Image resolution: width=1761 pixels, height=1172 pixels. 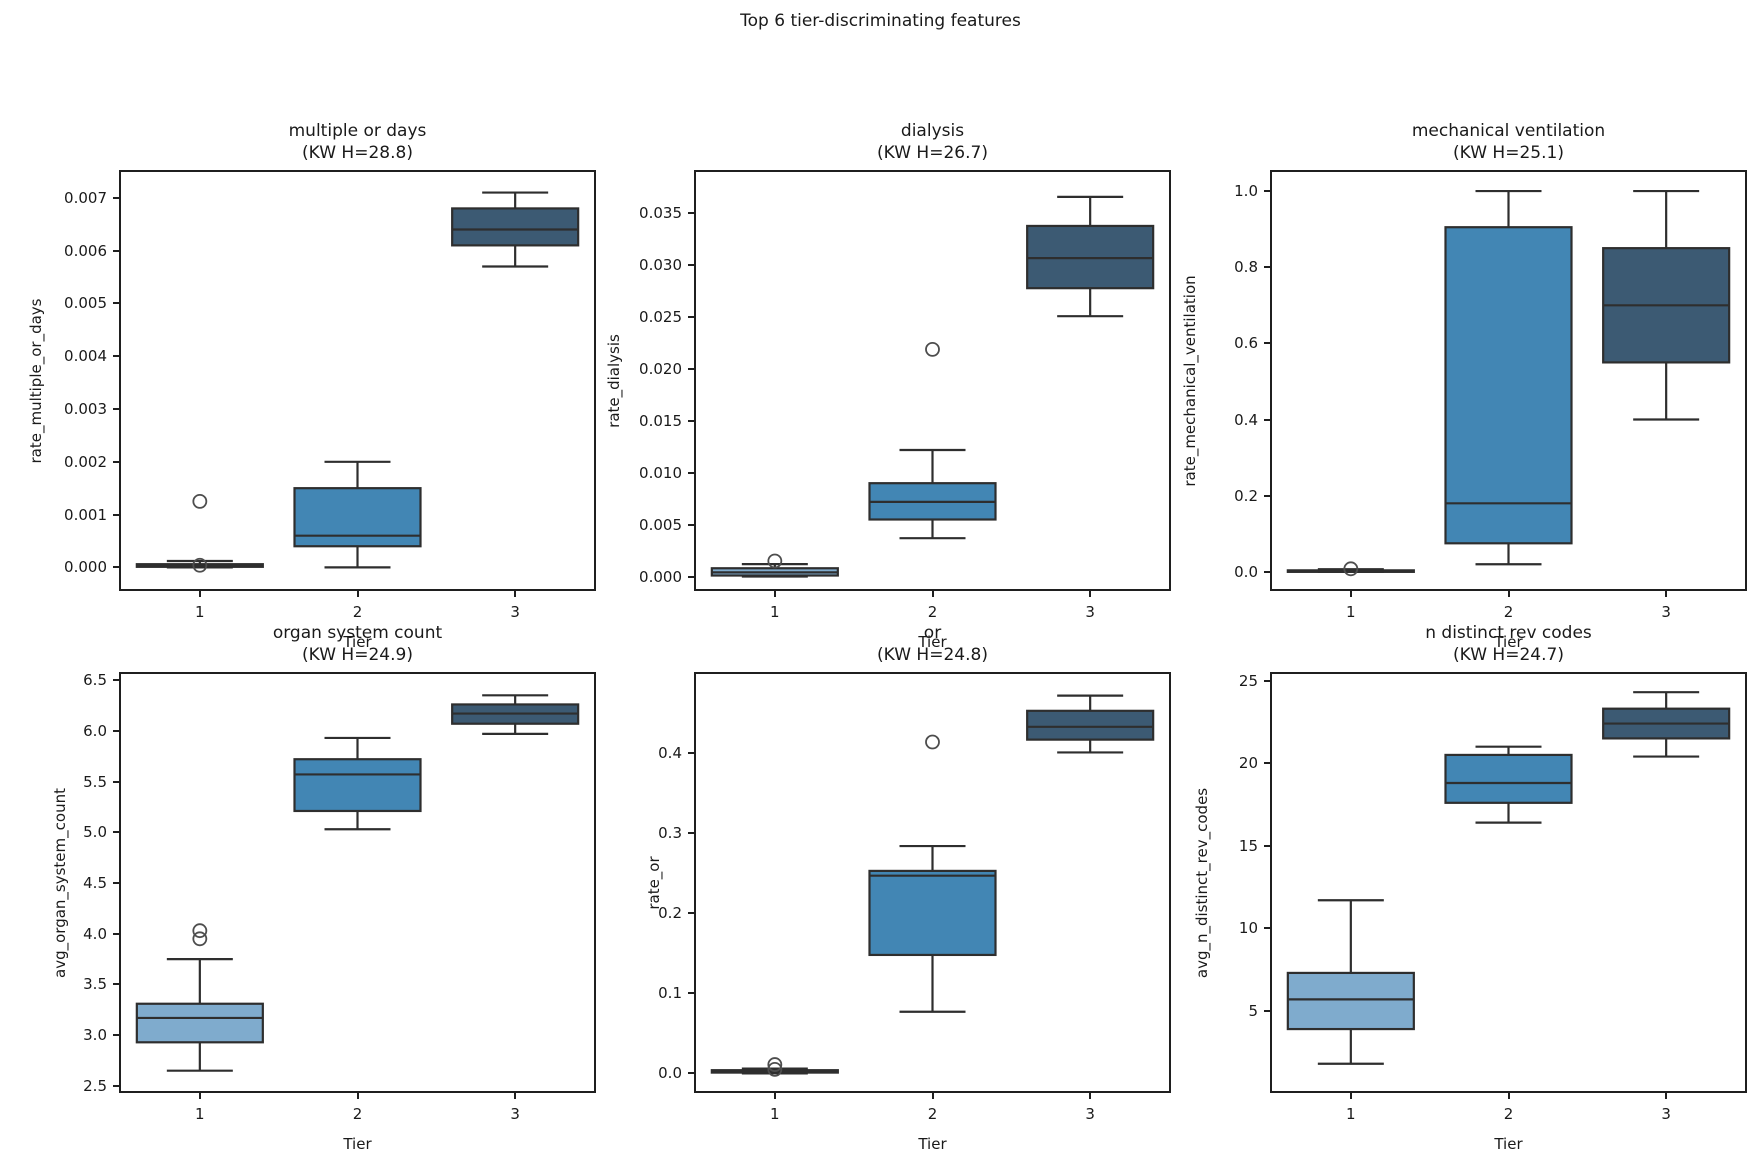 I want to click on y-tick-label: 0.004, so click(x=85, y=356).